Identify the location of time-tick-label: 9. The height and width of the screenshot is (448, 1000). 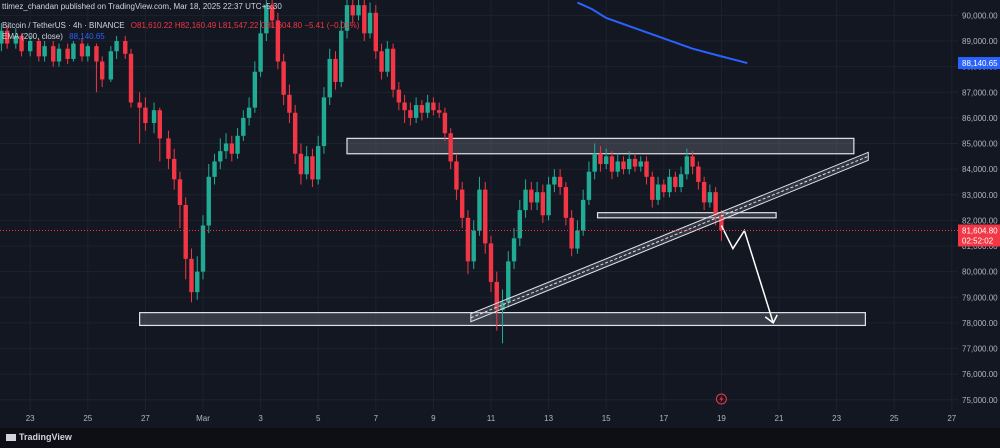
(433, 418).